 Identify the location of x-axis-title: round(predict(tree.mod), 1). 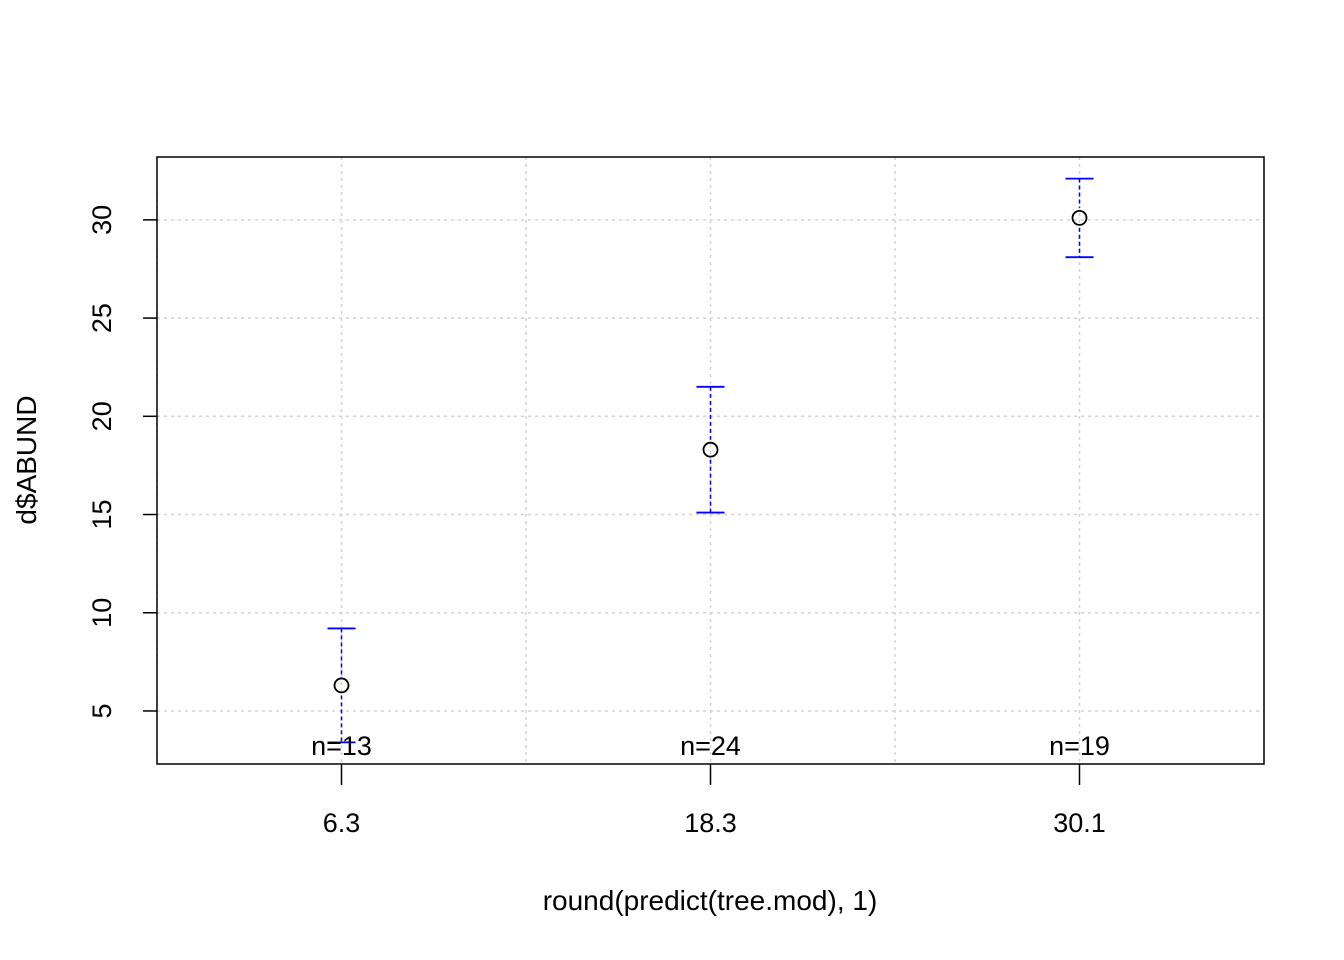
(710, 900).